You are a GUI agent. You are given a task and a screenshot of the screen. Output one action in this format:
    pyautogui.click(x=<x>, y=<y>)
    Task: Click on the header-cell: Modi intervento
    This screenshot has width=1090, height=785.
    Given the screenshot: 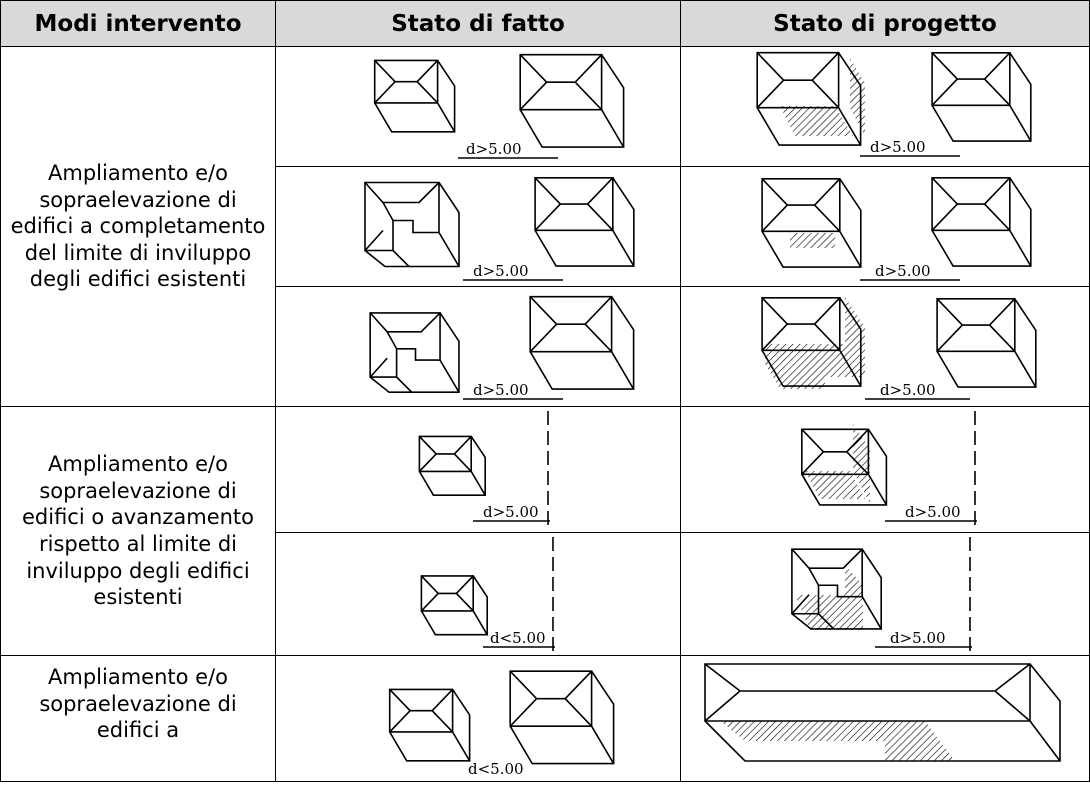 What is the action you would take?
    pyautogui.click(x=138, y=23)
    